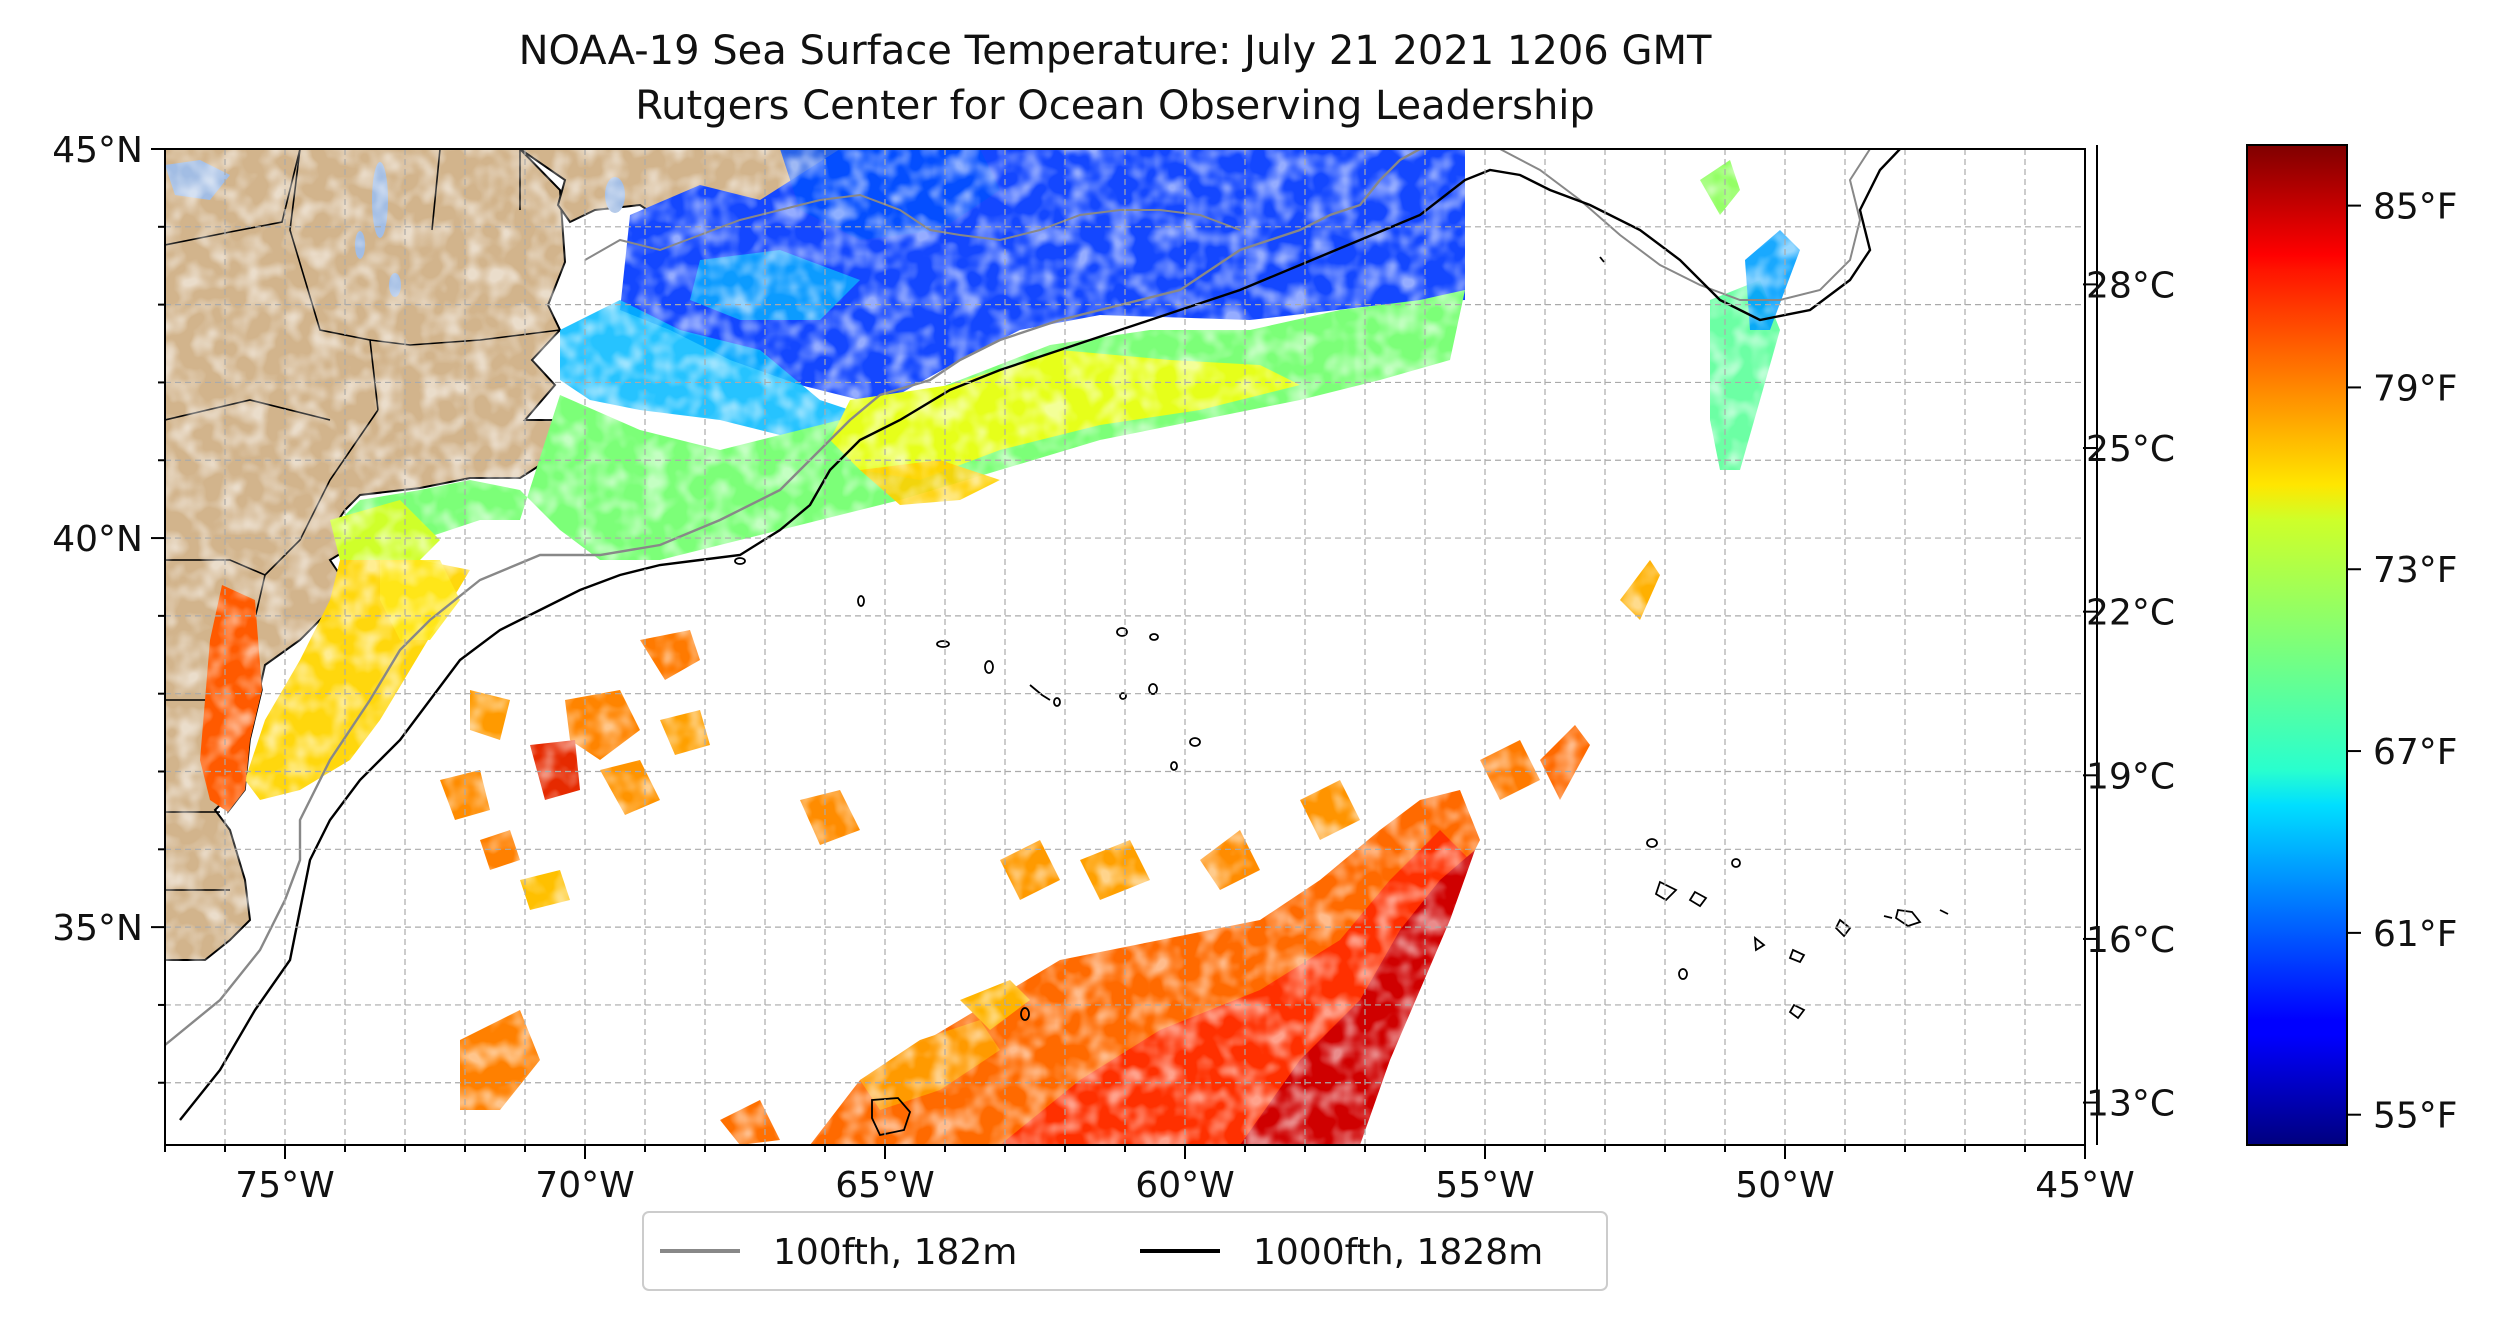  Describe the element at coordinates (1184, 1185) in the screenshot. I see `lon-tick-label: 60°W` at that location.